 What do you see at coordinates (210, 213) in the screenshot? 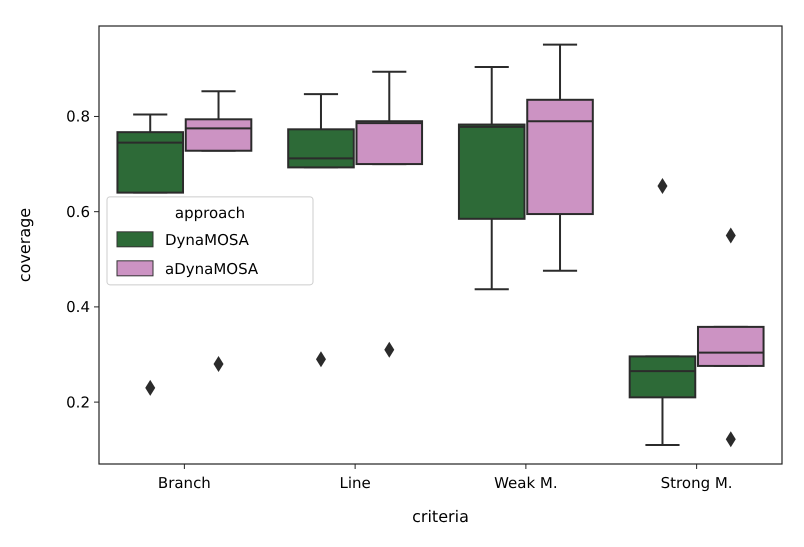
I see `legend-title: approach` at bounding box center [210, 213].